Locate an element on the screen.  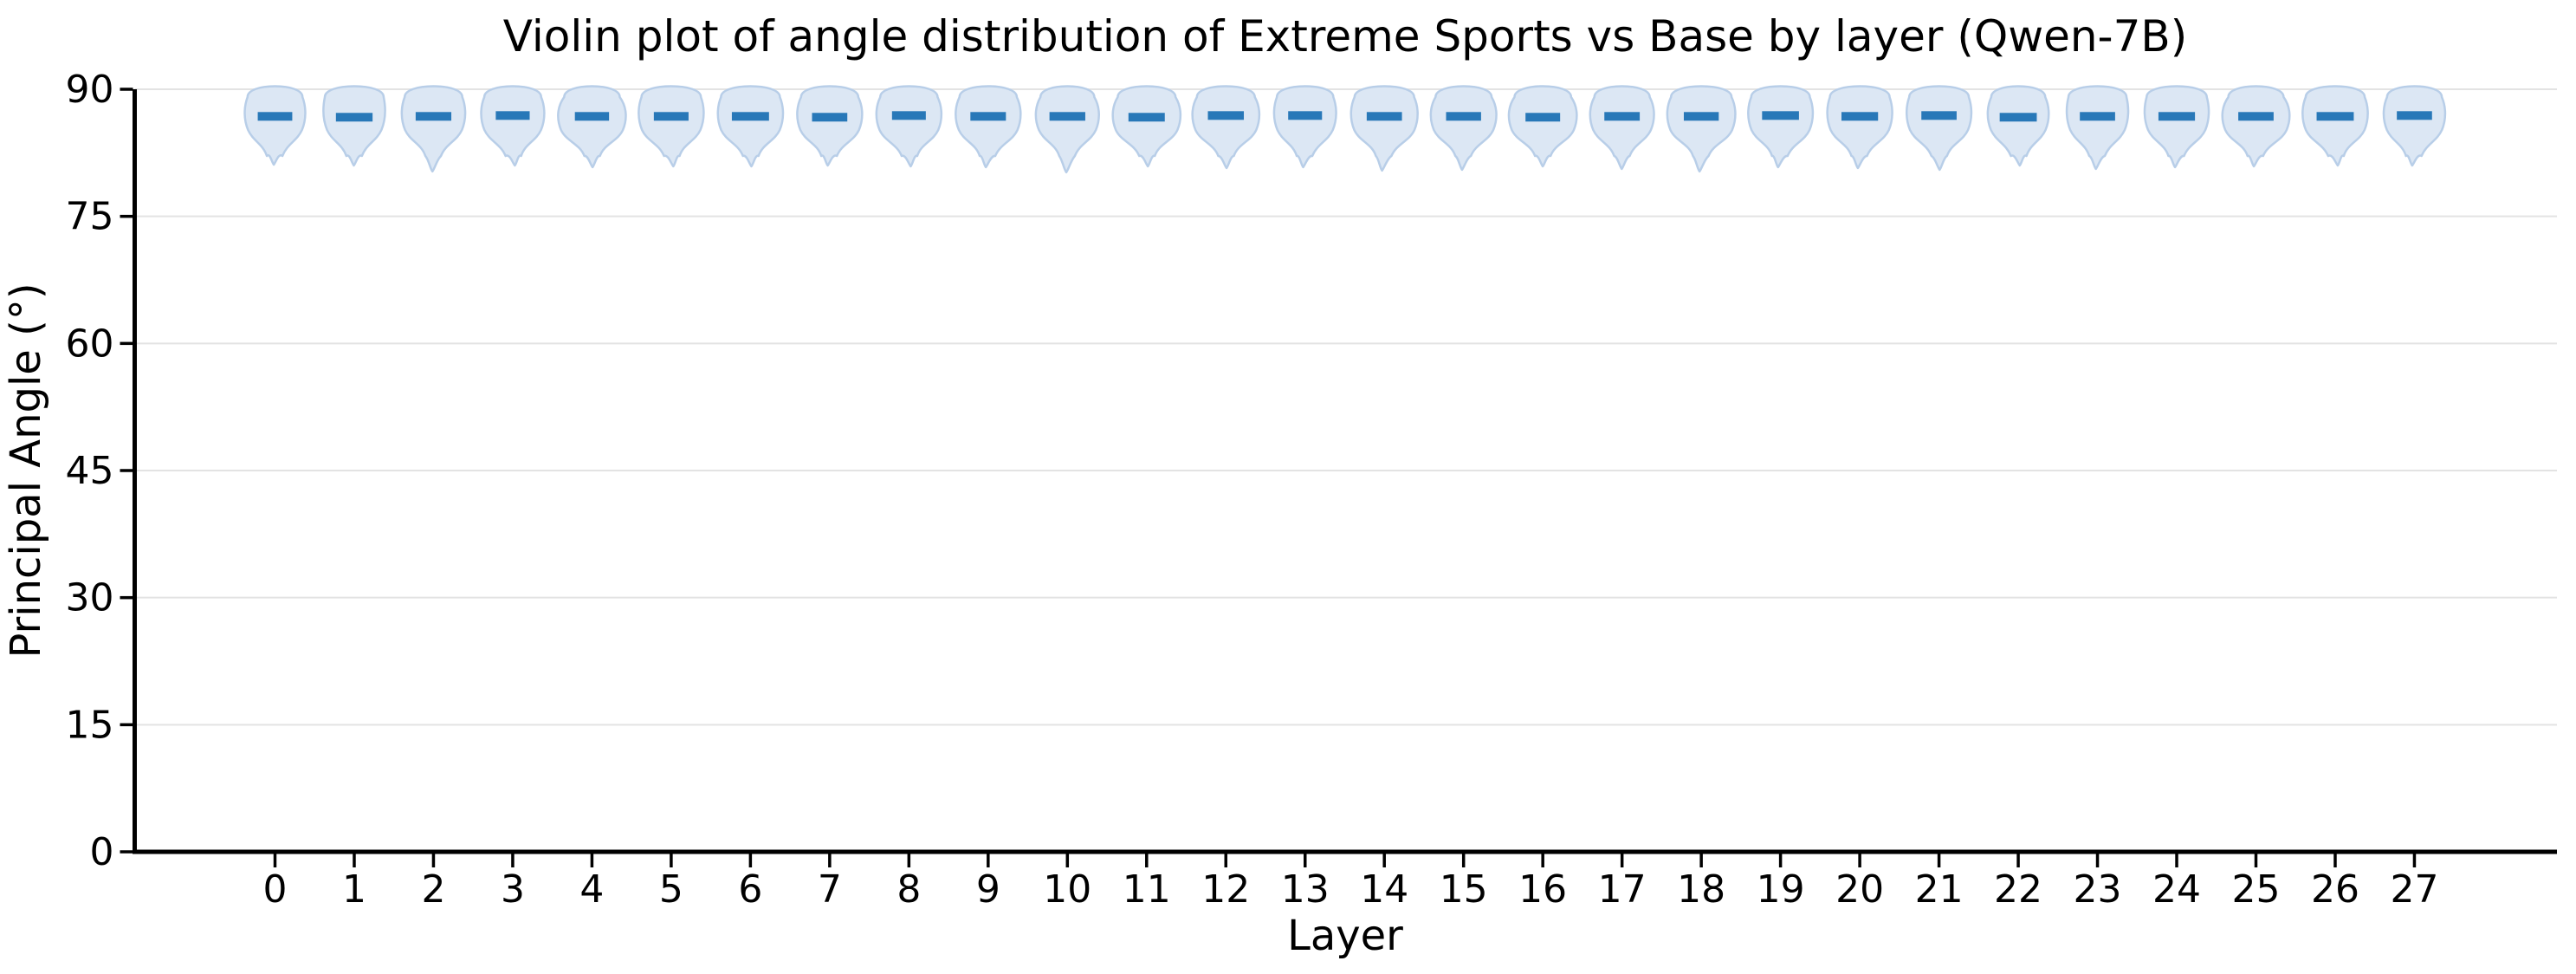
x-tick-label-26: 26 is located at coordinates (2335, 889).